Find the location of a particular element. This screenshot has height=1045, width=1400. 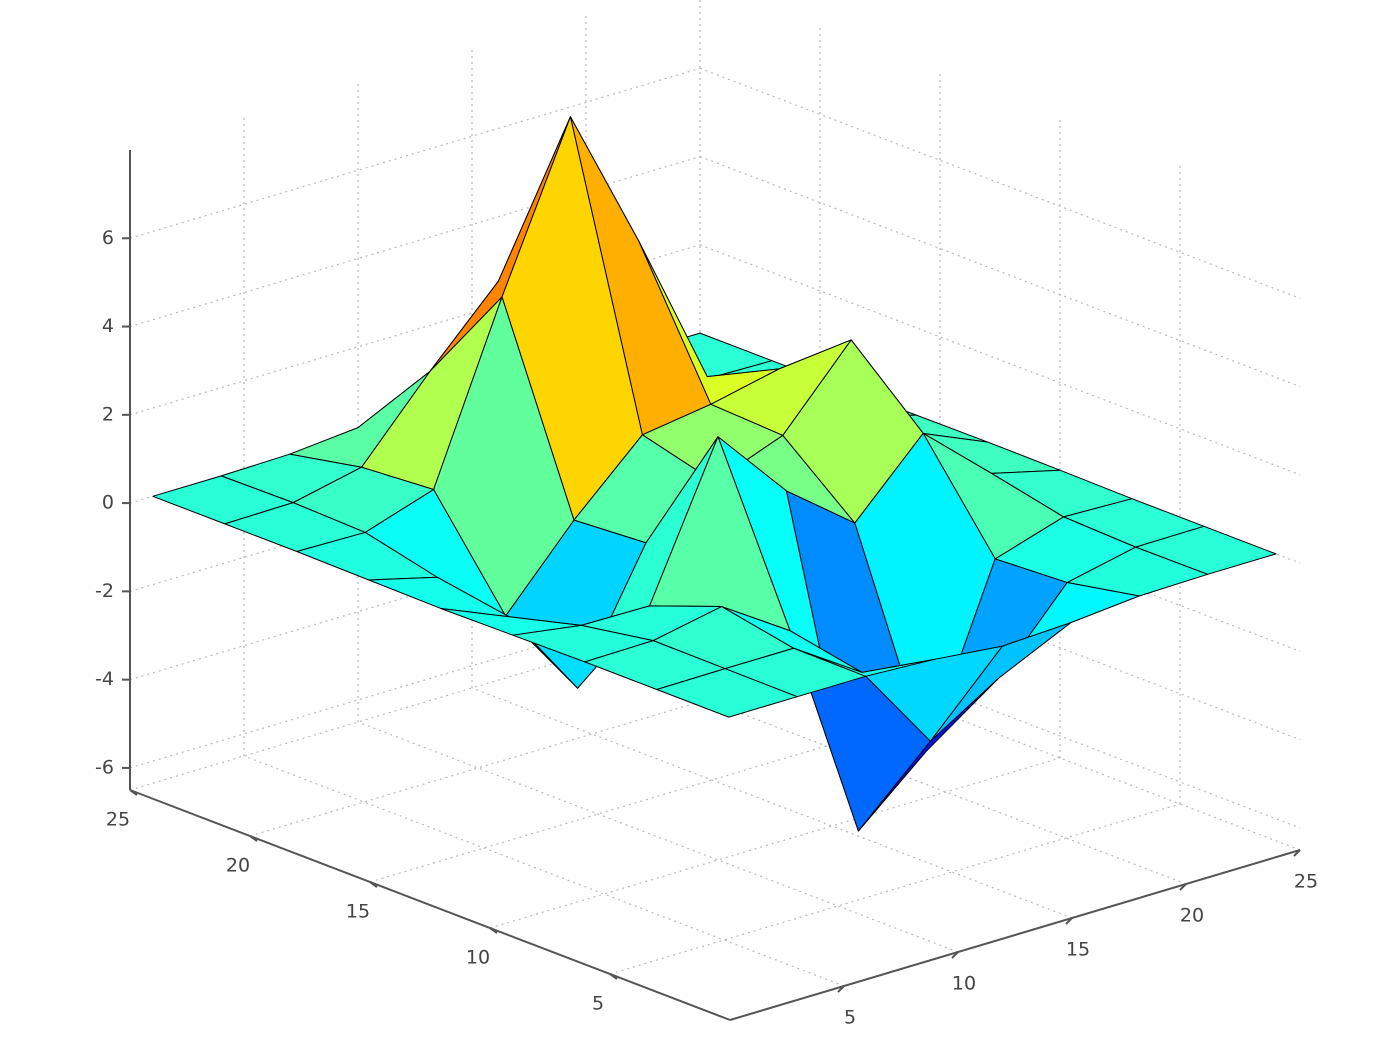

x-tick-label: 15 is located at coordinates (1078, 950).